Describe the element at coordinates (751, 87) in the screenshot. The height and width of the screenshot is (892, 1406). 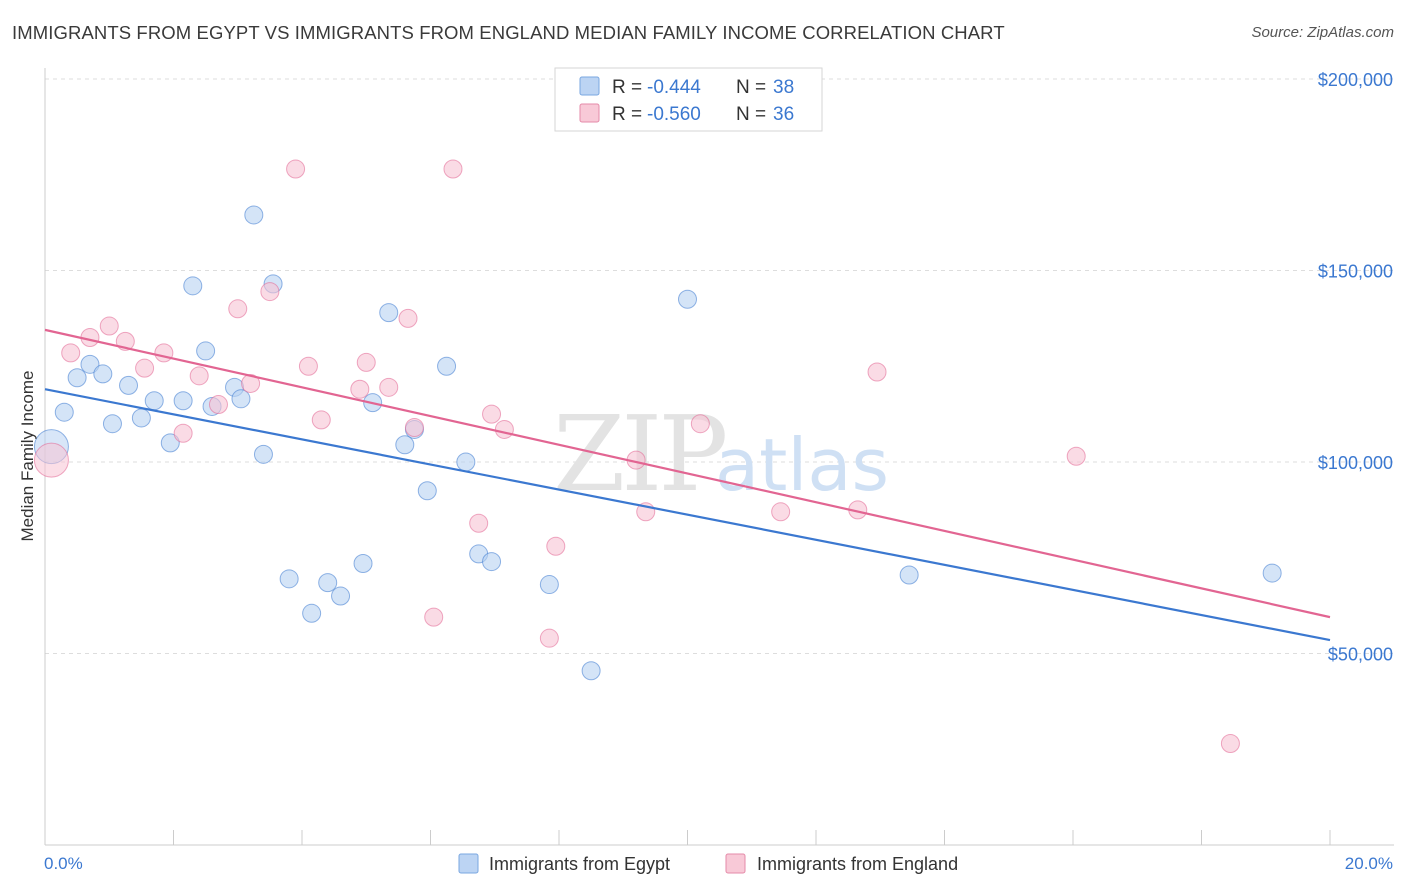
I see `legend-n-label-egypt: N =` at that location.